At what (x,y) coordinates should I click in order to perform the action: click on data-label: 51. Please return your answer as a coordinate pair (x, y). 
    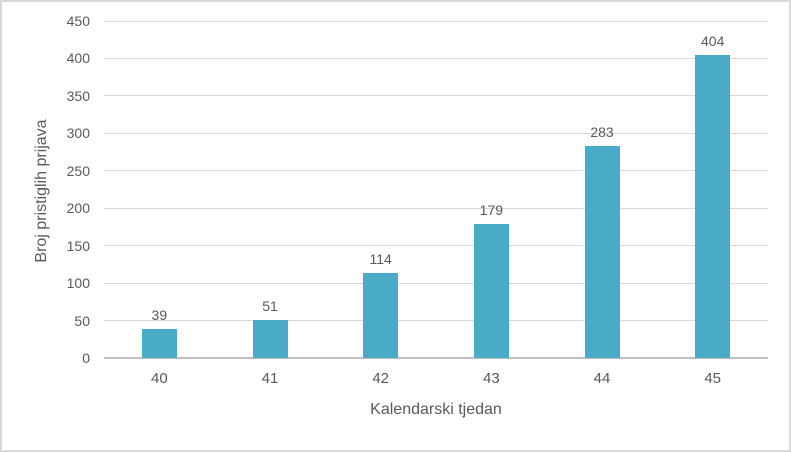
    Looking at the image, I should click on (270, 305).